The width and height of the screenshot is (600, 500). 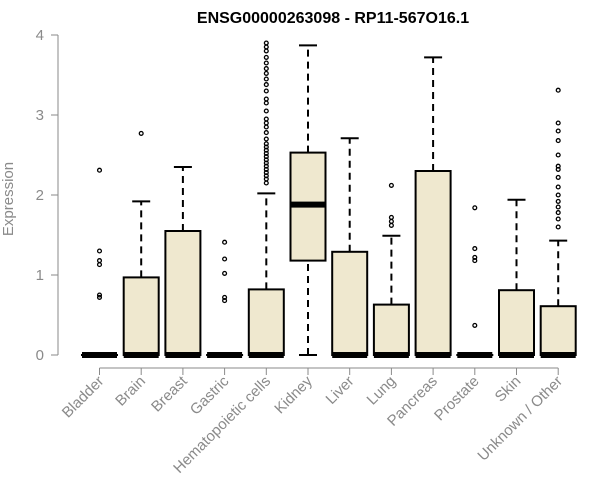 I want to click on y-tick-label: 4, so click(x=40, y=35).